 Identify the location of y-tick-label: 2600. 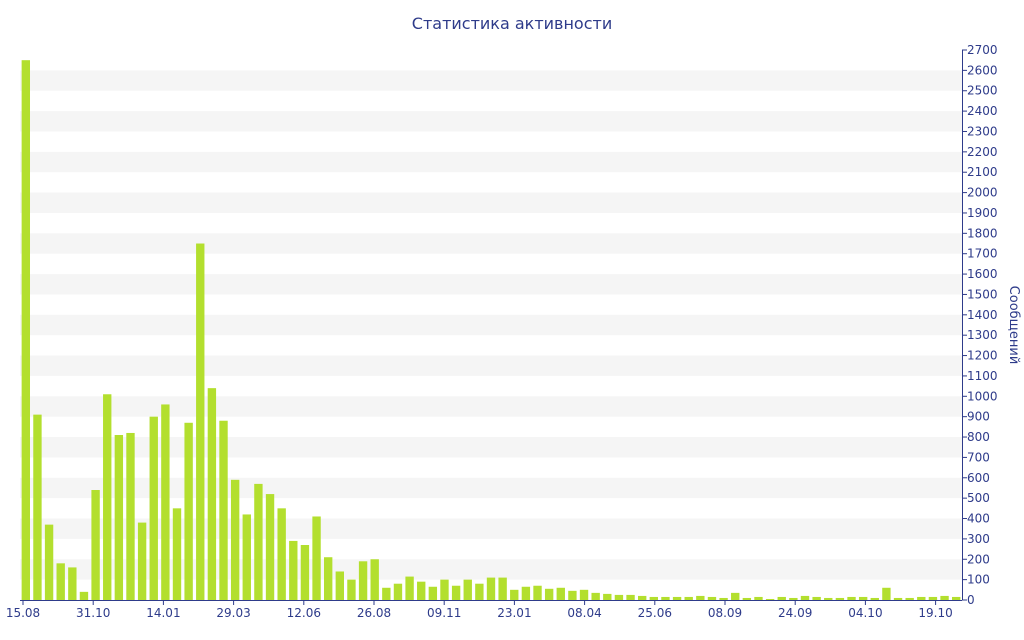
(982, 70).